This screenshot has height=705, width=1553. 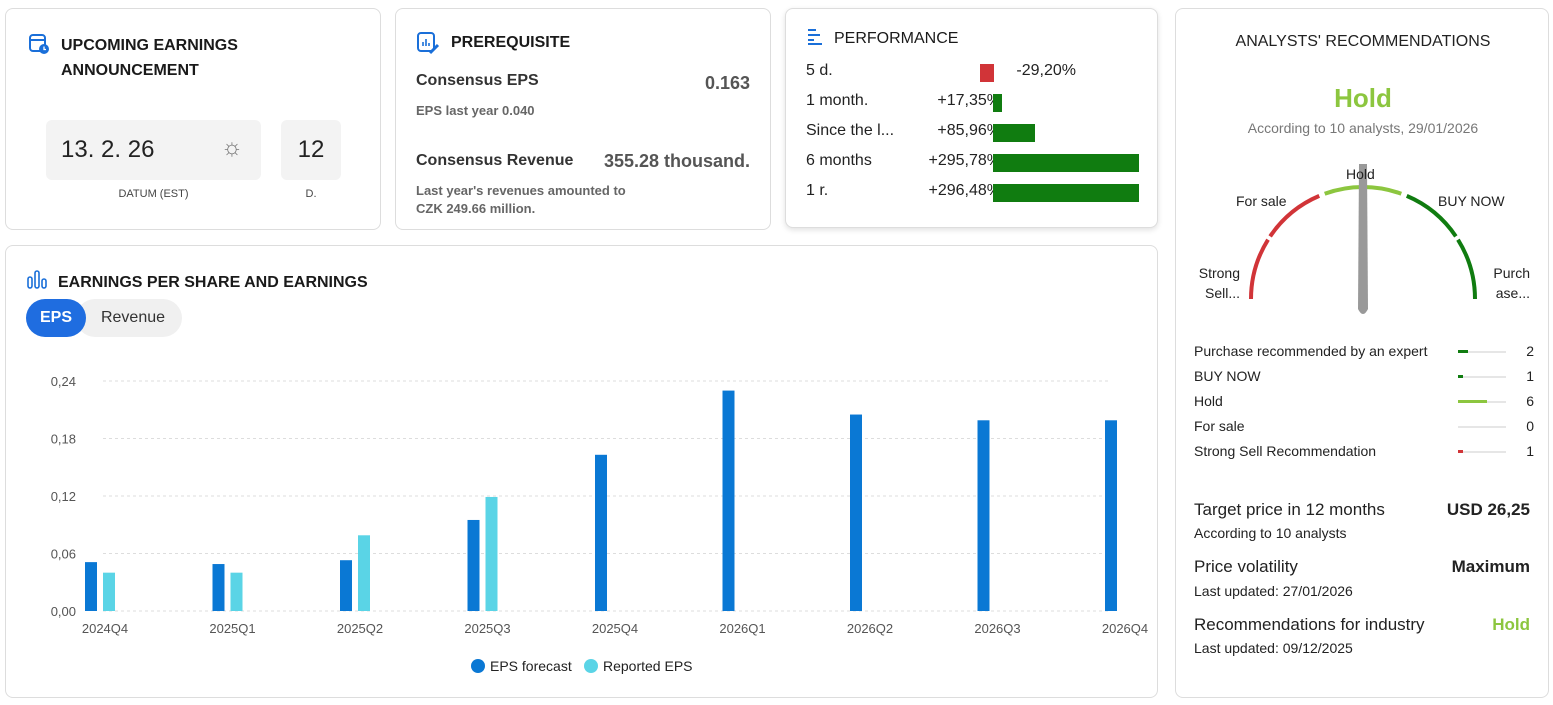 What do you see at coordinates (1530, 426) in the screenshot?
I see `recommendation-count: 0` at bounding box center [1530, 426].